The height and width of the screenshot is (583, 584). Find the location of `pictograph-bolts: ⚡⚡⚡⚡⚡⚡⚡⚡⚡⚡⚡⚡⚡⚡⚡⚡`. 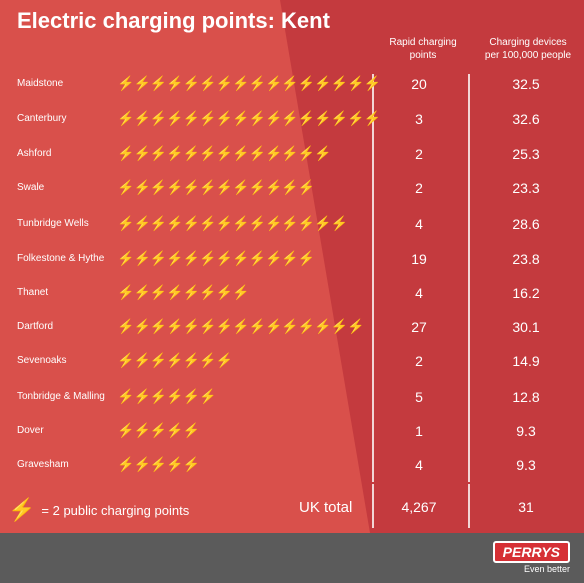

pictograph-bolts: ⚡⚡⚡⚡⚡⚡⚡⚡⚡⚡⚡⚡⚡⚡⚡⚡ is located at coordinates (249, 118).